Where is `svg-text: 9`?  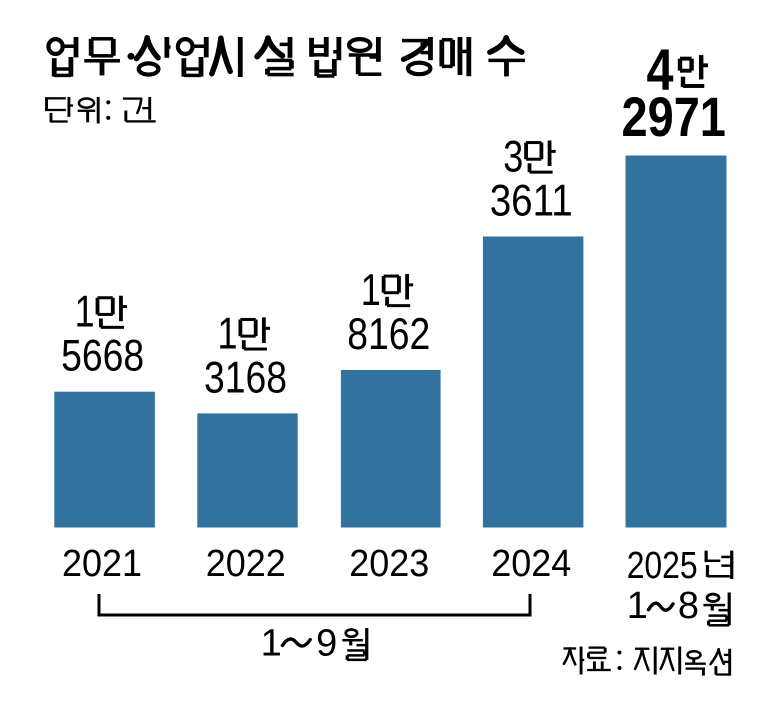
svg-text: 9 is located at coordinates (326, 644).